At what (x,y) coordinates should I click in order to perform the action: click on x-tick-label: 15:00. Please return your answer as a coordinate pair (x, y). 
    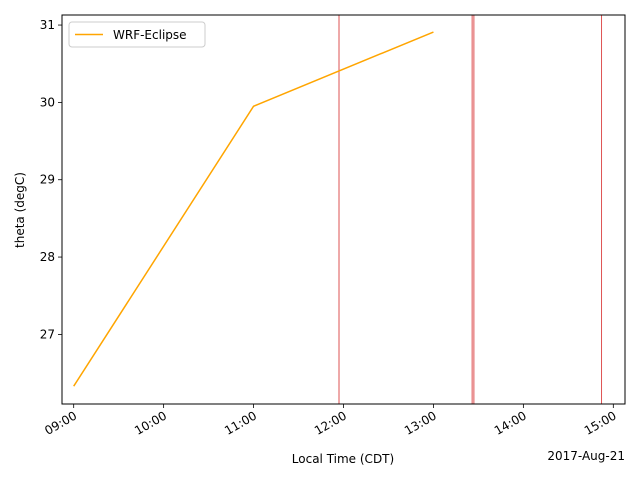
    Looking at the image, I should click on (600, 422).